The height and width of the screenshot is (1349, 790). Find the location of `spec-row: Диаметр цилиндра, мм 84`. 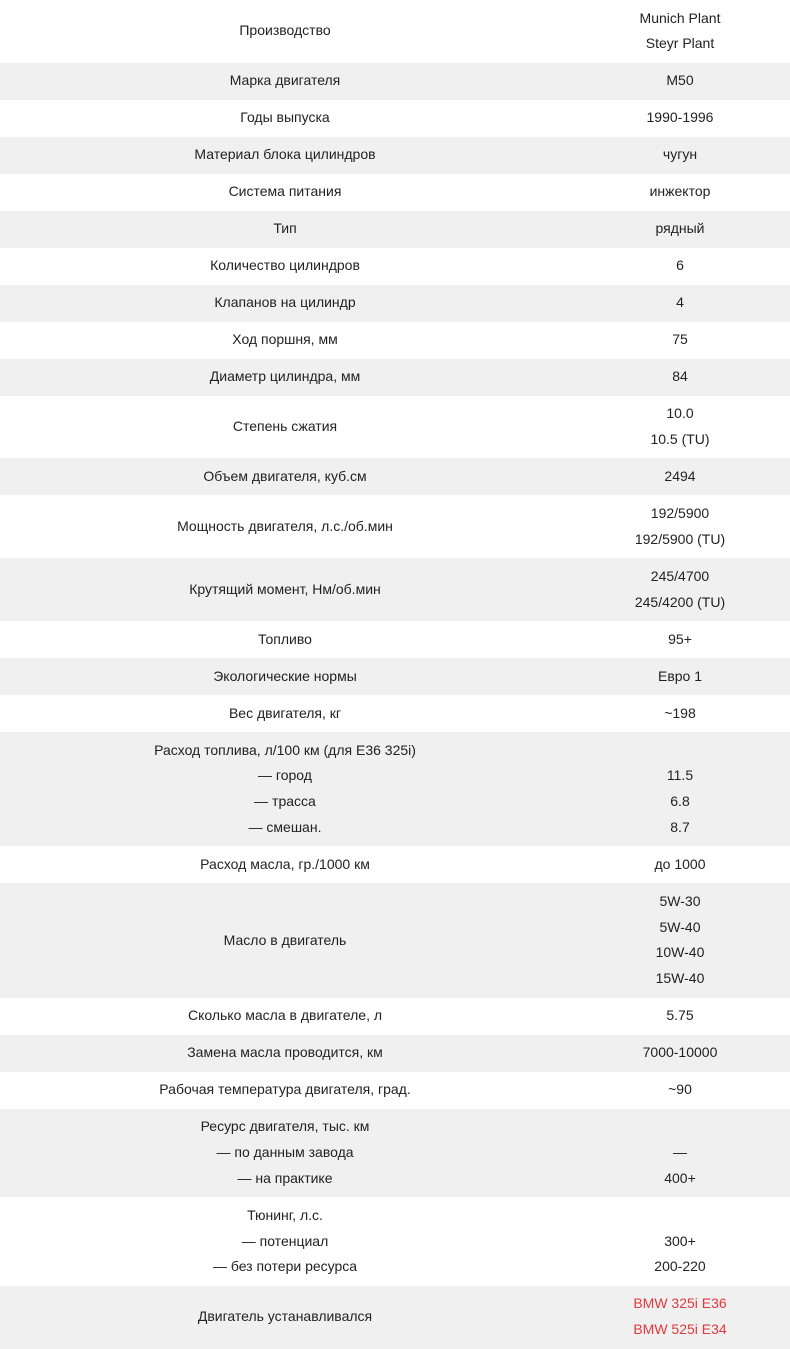

spec-row: Диаметр цилиндра, мм 84 is located at coordinates (395, 377).